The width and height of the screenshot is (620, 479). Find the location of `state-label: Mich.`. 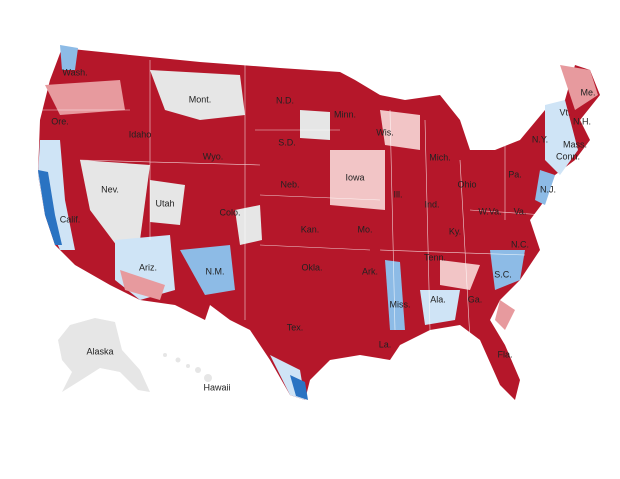

state-label: Mich. is located at coordinates (440, 157).